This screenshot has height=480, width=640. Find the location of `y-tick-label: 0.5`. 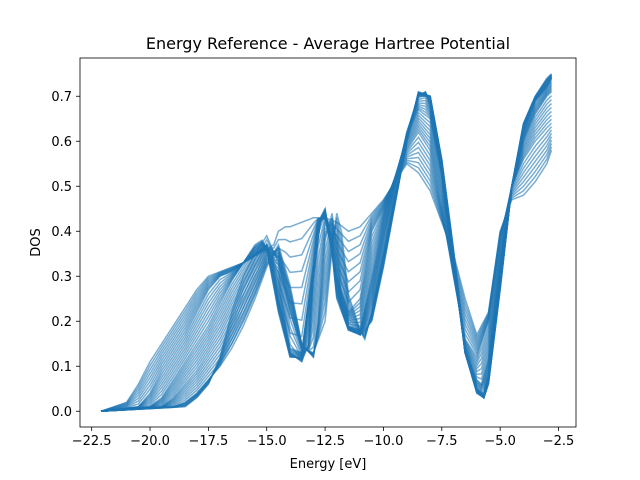

y-tick-label: 0.5 is located at coordinates (61, 187).